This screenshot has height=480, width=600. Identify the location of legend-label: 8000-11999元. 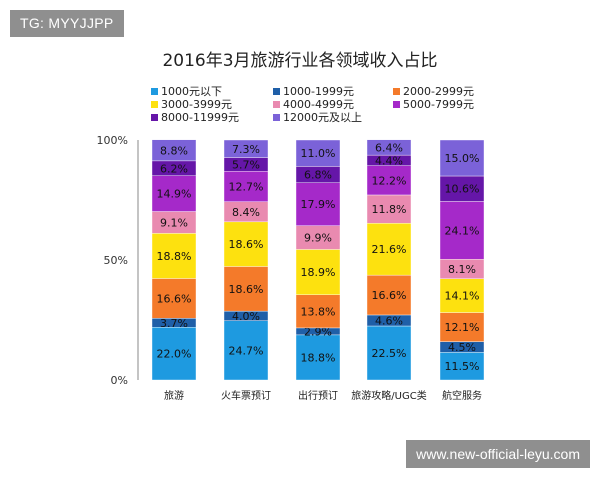
(200, 117).